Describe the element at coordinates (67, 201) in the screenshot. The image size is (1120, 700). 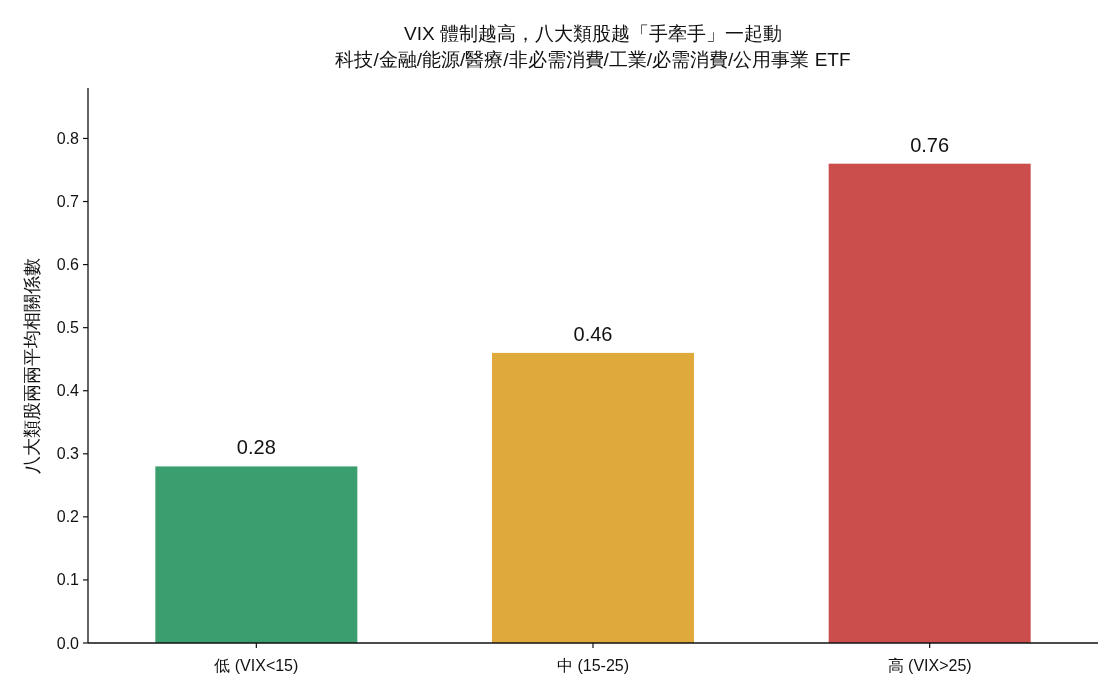
I see `ytick: 0.7` at that location.